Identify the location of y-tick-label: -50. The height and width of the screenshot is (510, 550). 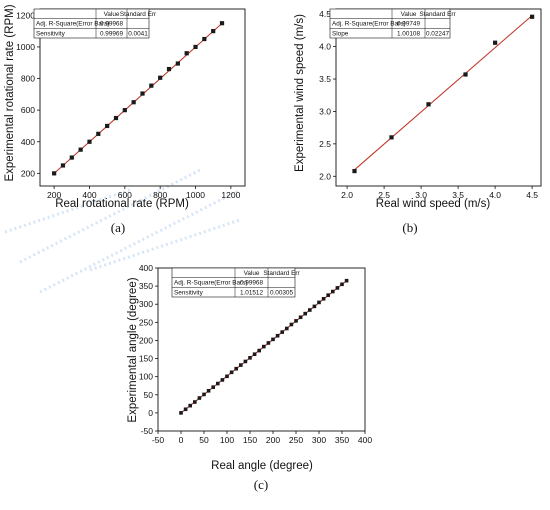
(147, 431).